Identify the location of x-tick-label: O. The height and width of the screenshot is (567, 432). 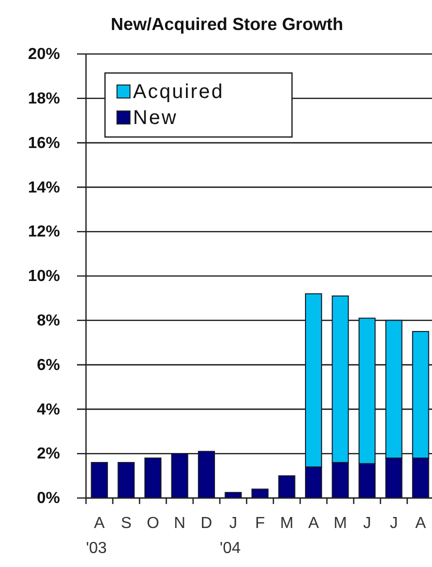
(153, 523).